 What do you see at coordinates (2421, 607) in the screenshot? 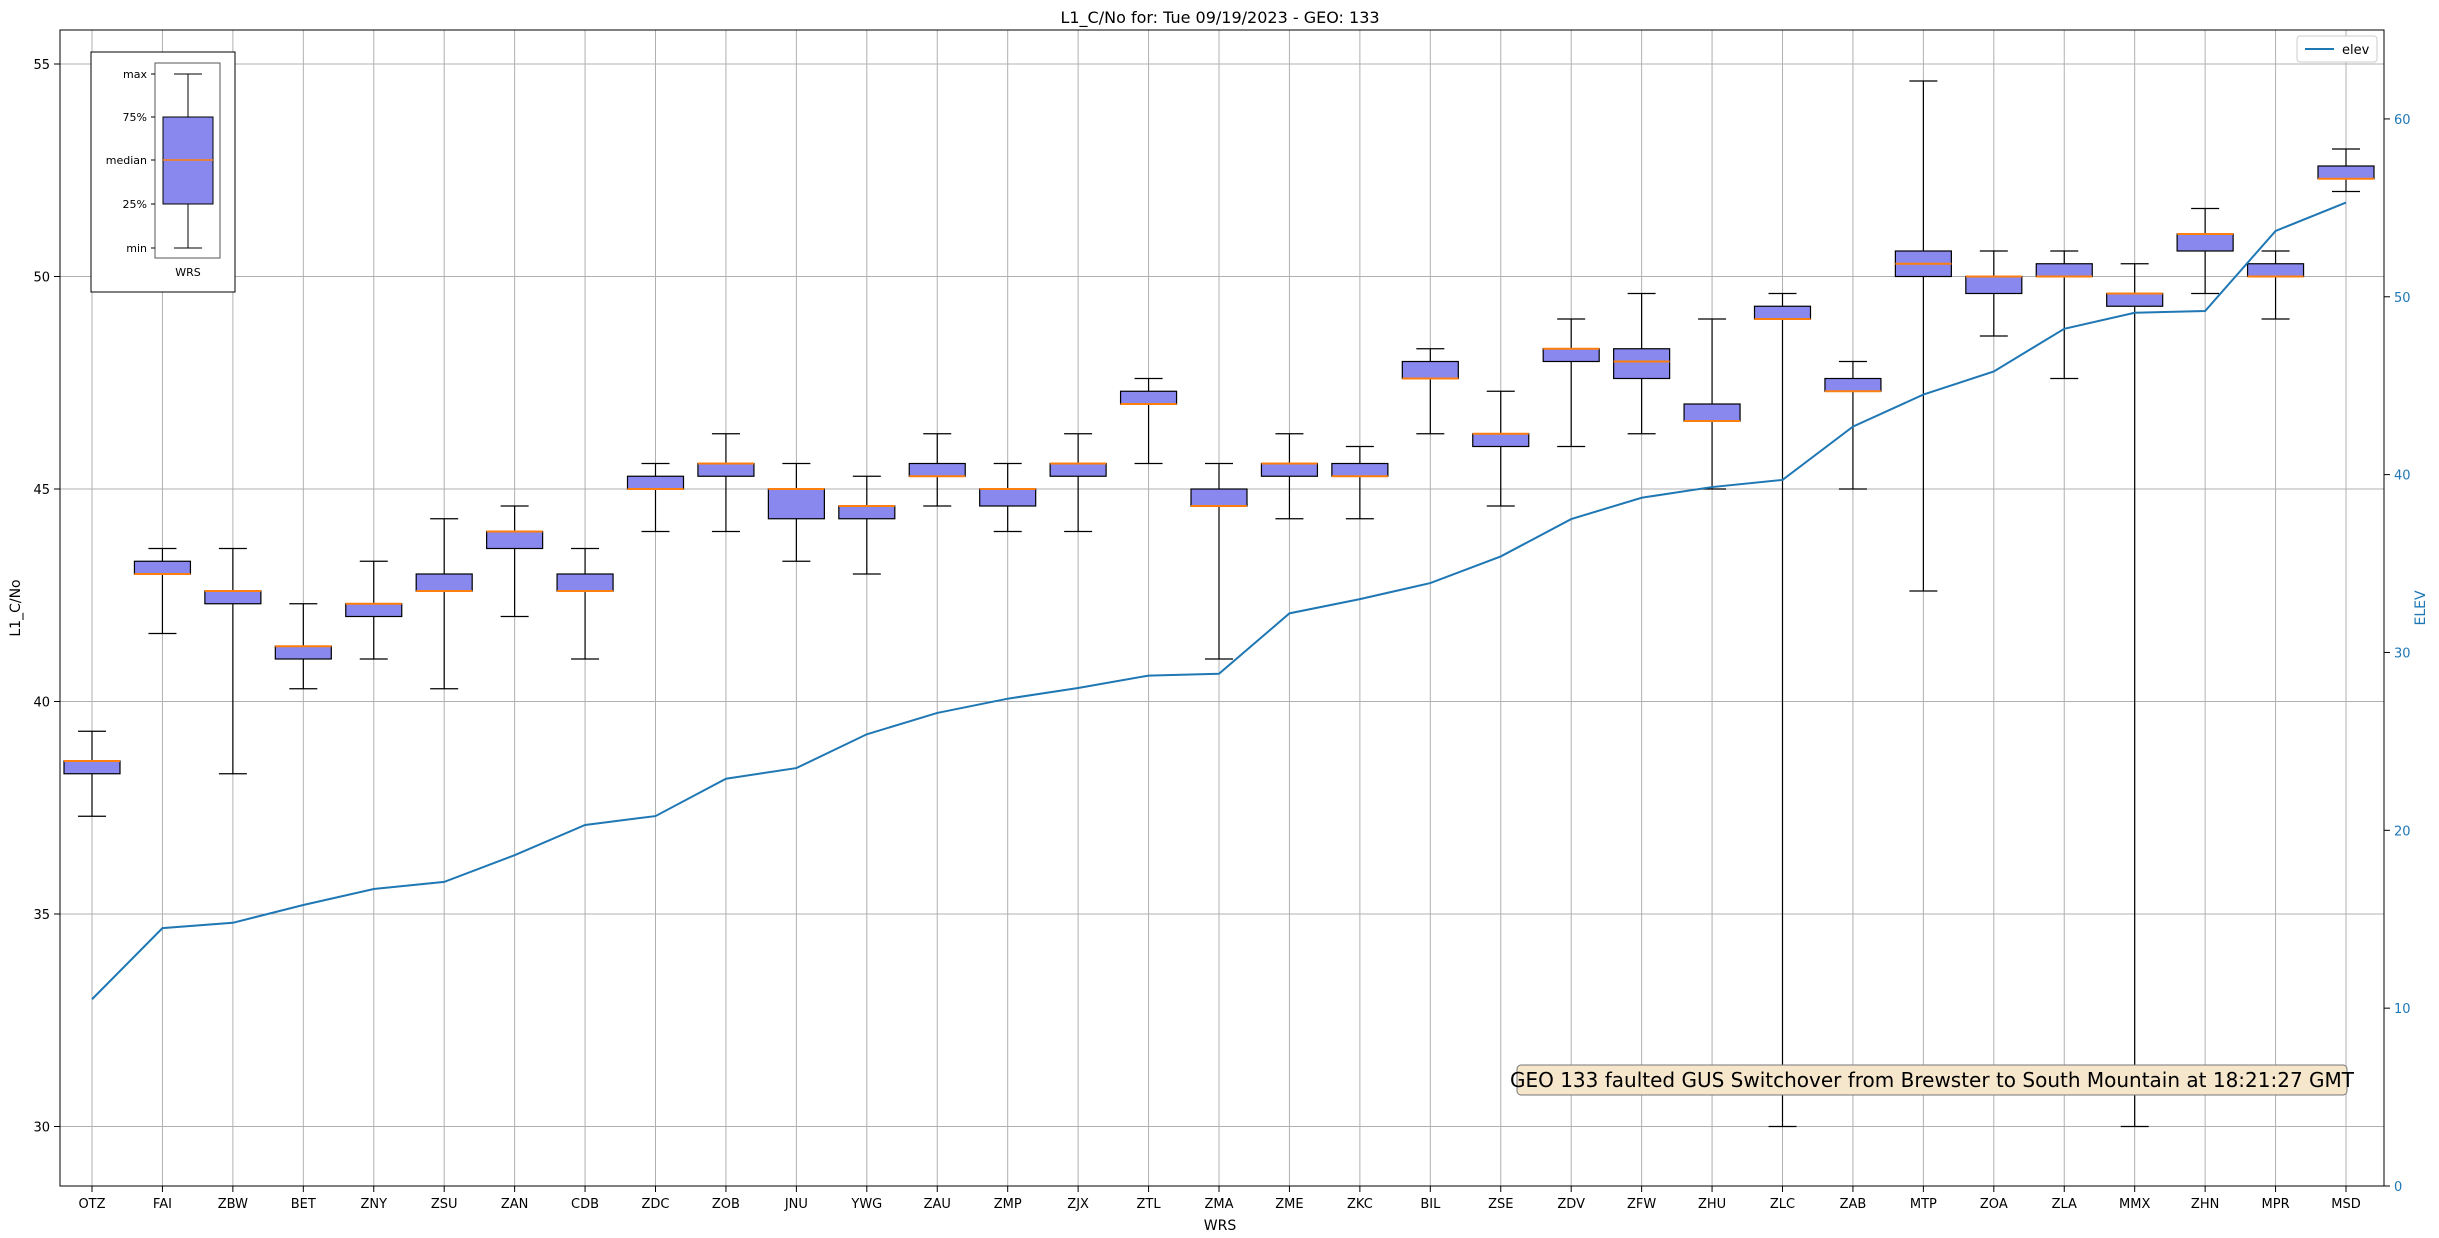
I see `y2-axis-label: ELEV` at bounding box center [2421, 607].